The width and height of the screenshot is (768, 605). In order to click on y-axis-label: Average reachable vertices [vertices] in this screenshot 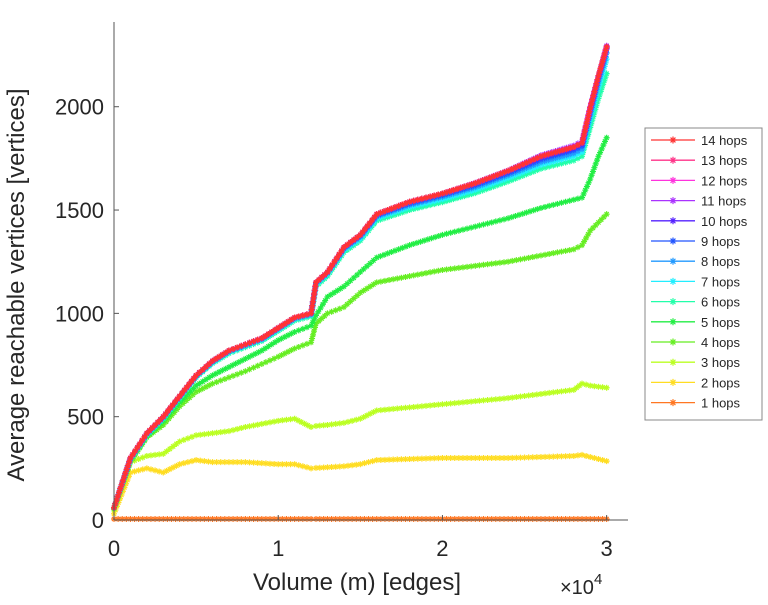, I will do `click(16, 284)`.